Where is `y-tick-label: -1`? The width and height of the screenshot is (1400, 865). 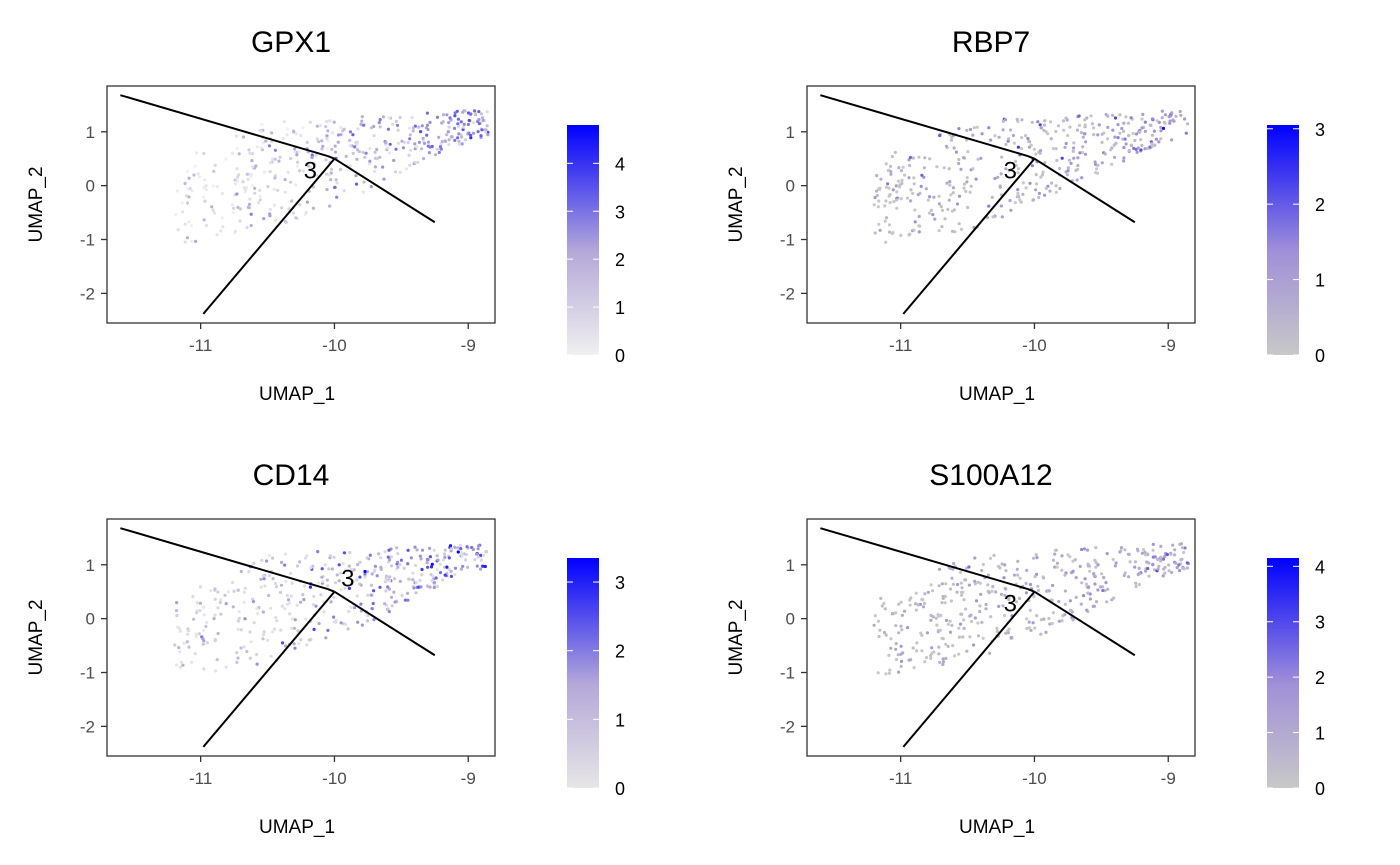 y-tick-label: -1 is located at coordinates (87, 673).